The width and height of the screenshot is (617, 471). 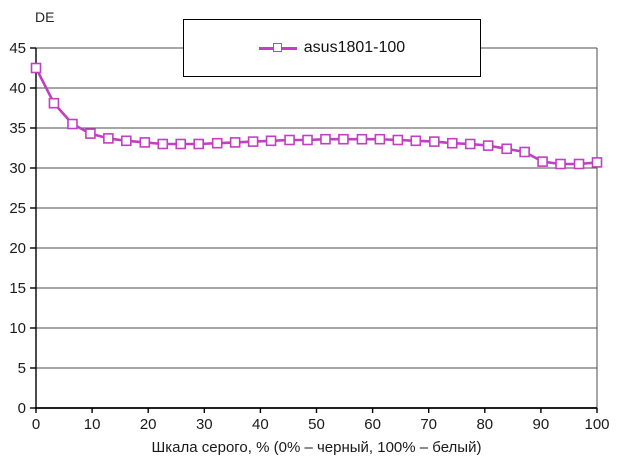 What do you see at coordinates (428, 424) in the screenshot?
I see `x-tick-label-70: 70` at bounding box center [428, 424].